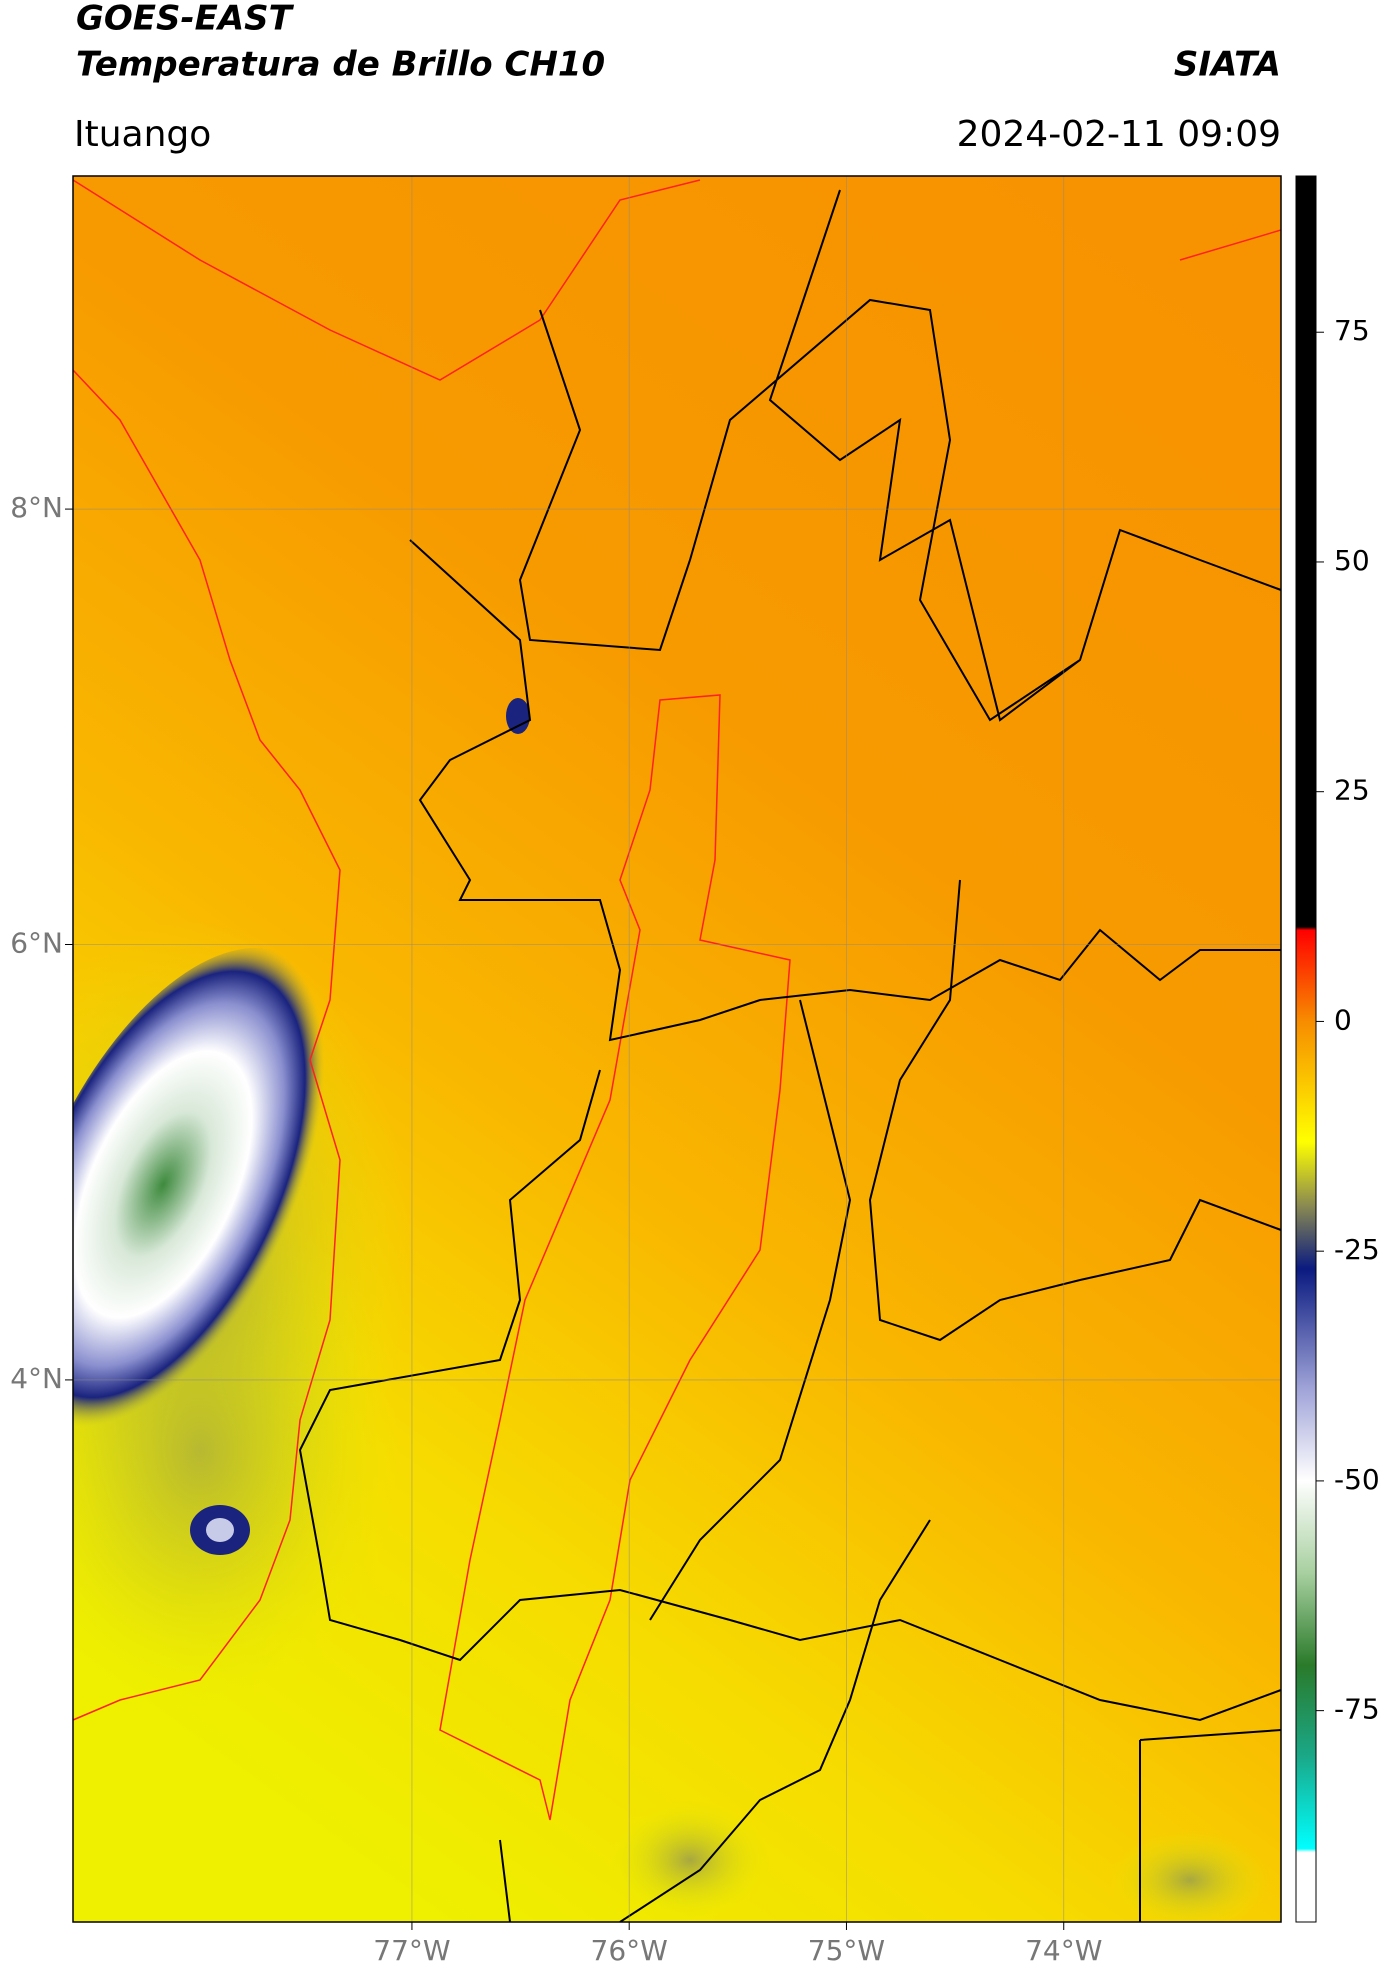  What do you see at coordinates (340, 65) in the screenshot?
I see `subtitle: Temperatura de Brillo CH10` at bounding box center [340, 65].